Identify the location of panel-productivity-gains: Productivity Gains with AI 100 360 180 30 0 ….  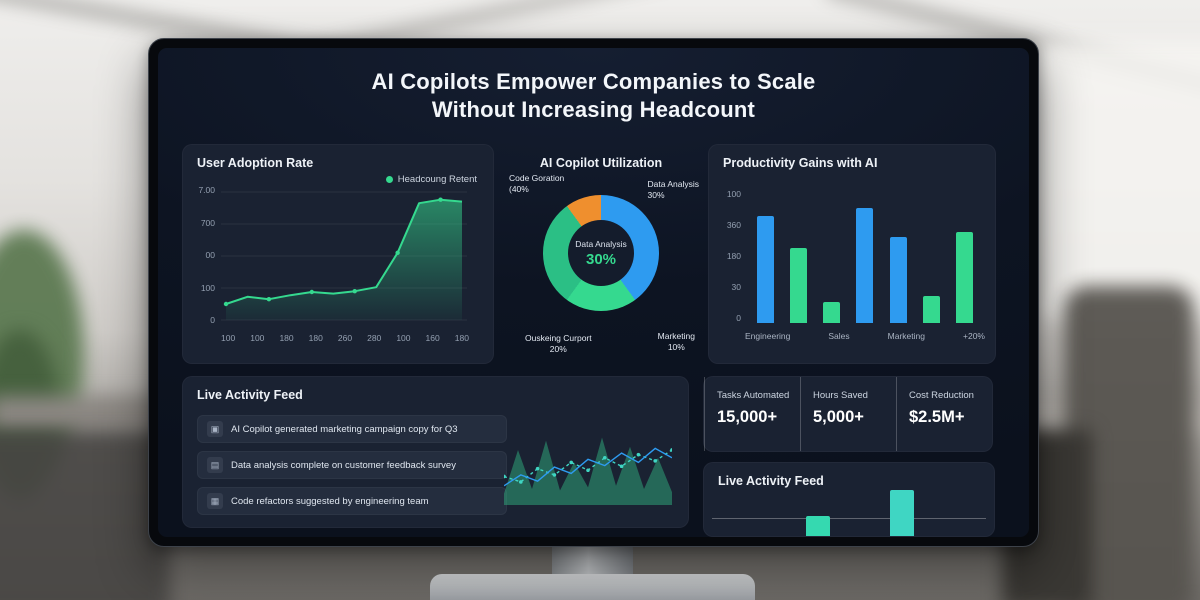
(852, 254).